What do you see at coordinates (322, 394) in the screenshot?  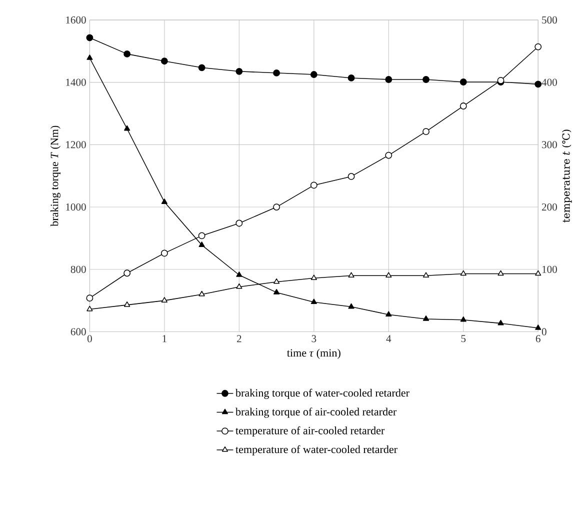 I see `legend-label: braking torque of water-cooled retarder` at bounding box center [322, 394].